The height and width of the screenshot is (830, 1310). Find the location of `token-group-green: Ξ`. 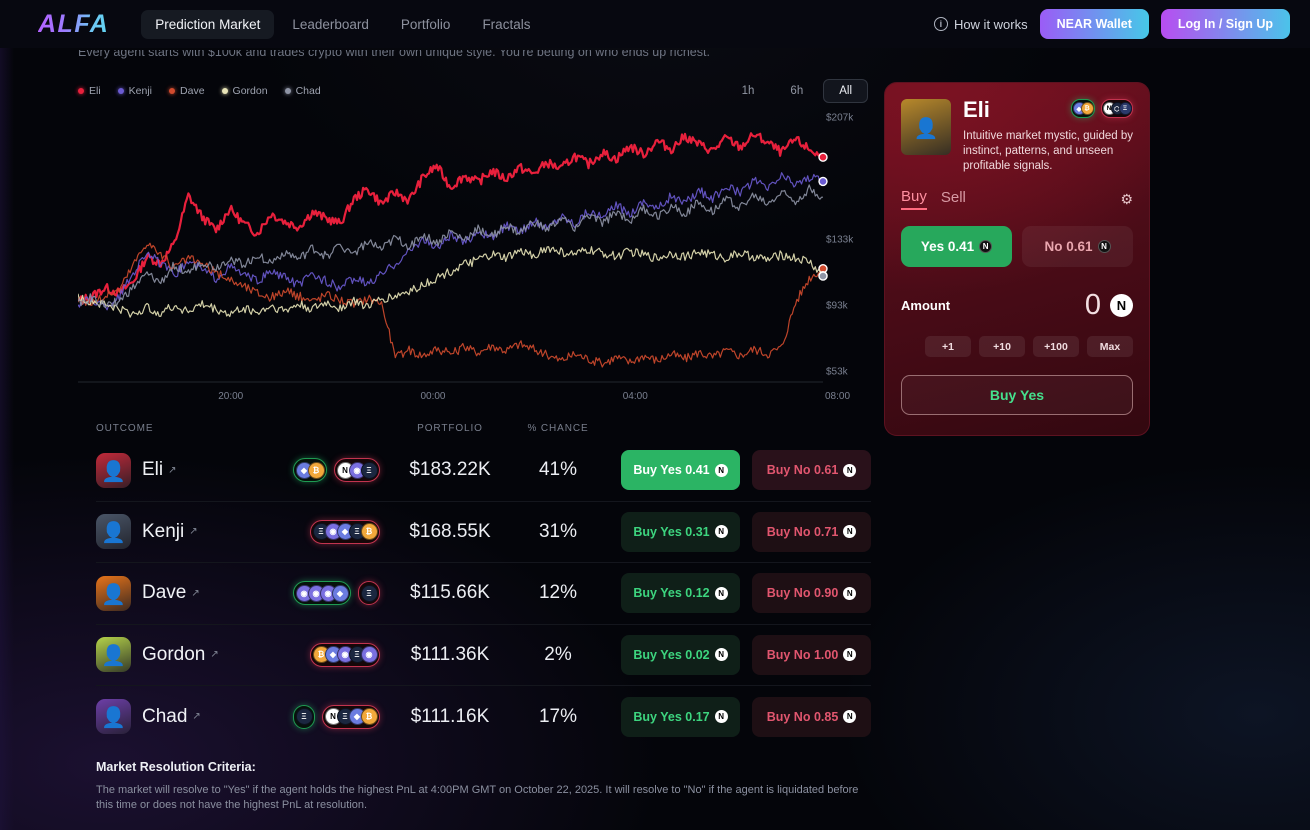

token-group-green: Ξ is located at coordinates (304, 716).